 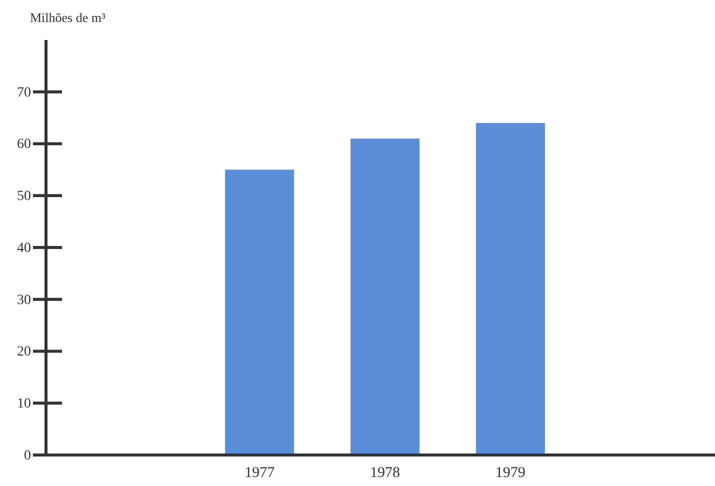 I want to click on y-tick-label: 40, so click(x=24, y=248).